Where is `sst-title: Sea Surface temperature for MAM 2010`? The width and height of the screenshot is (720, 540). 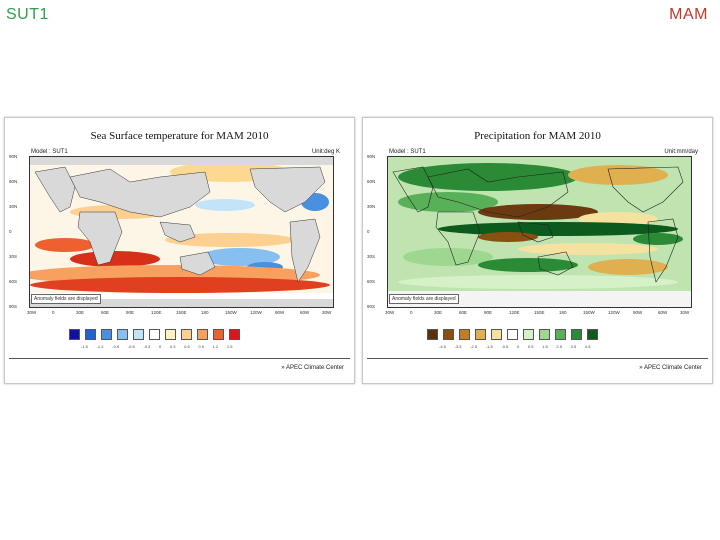
sst-title: Sea Surface temperature for MAM 2010 is located at coordinates (179, 136).